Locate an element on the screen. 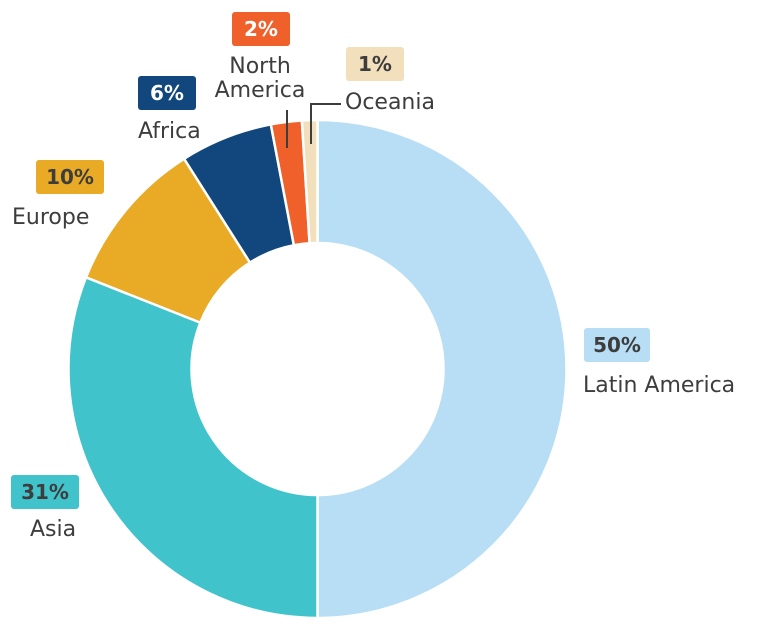 The width and height of the screenshot is (768, 630). north-america-label-line2: America is located at coordinates (260, 90).